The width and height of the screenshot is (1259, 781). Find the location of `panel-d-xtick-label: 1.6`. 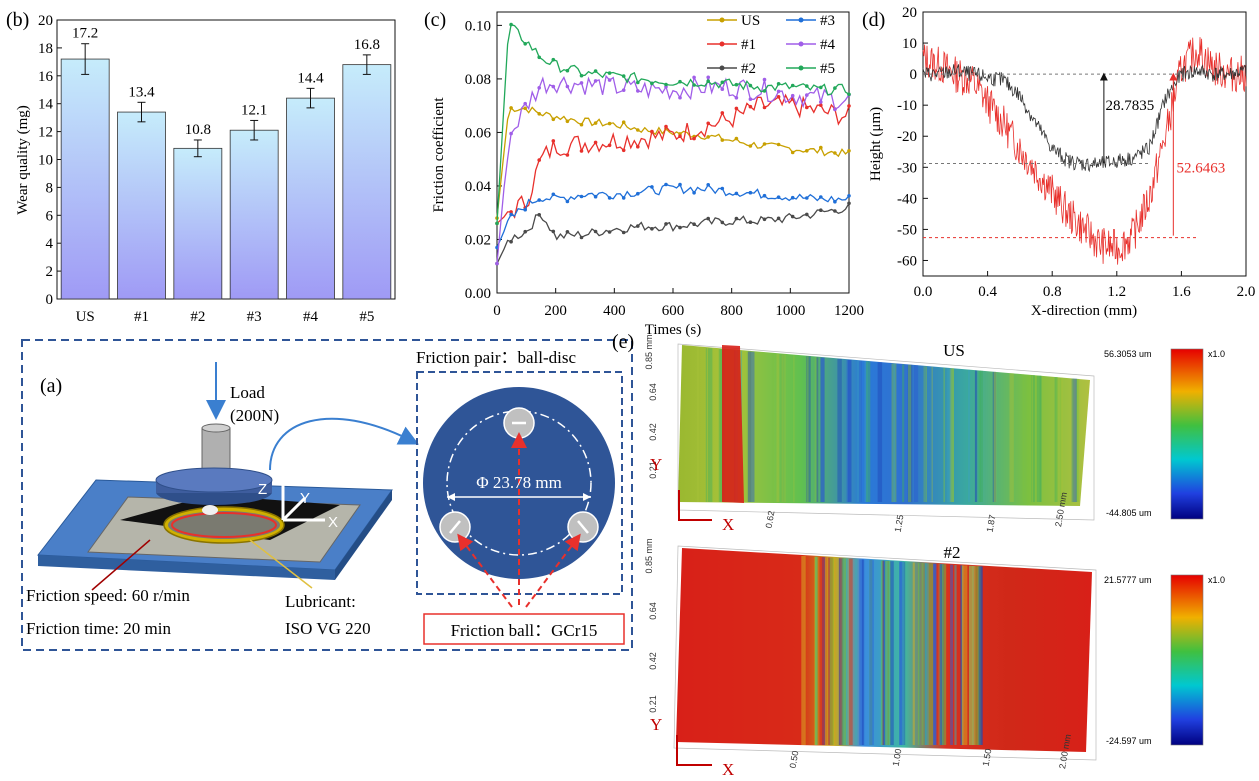

panel-d-xtick-label: 1.6 is located at coordinates (1181, 292).